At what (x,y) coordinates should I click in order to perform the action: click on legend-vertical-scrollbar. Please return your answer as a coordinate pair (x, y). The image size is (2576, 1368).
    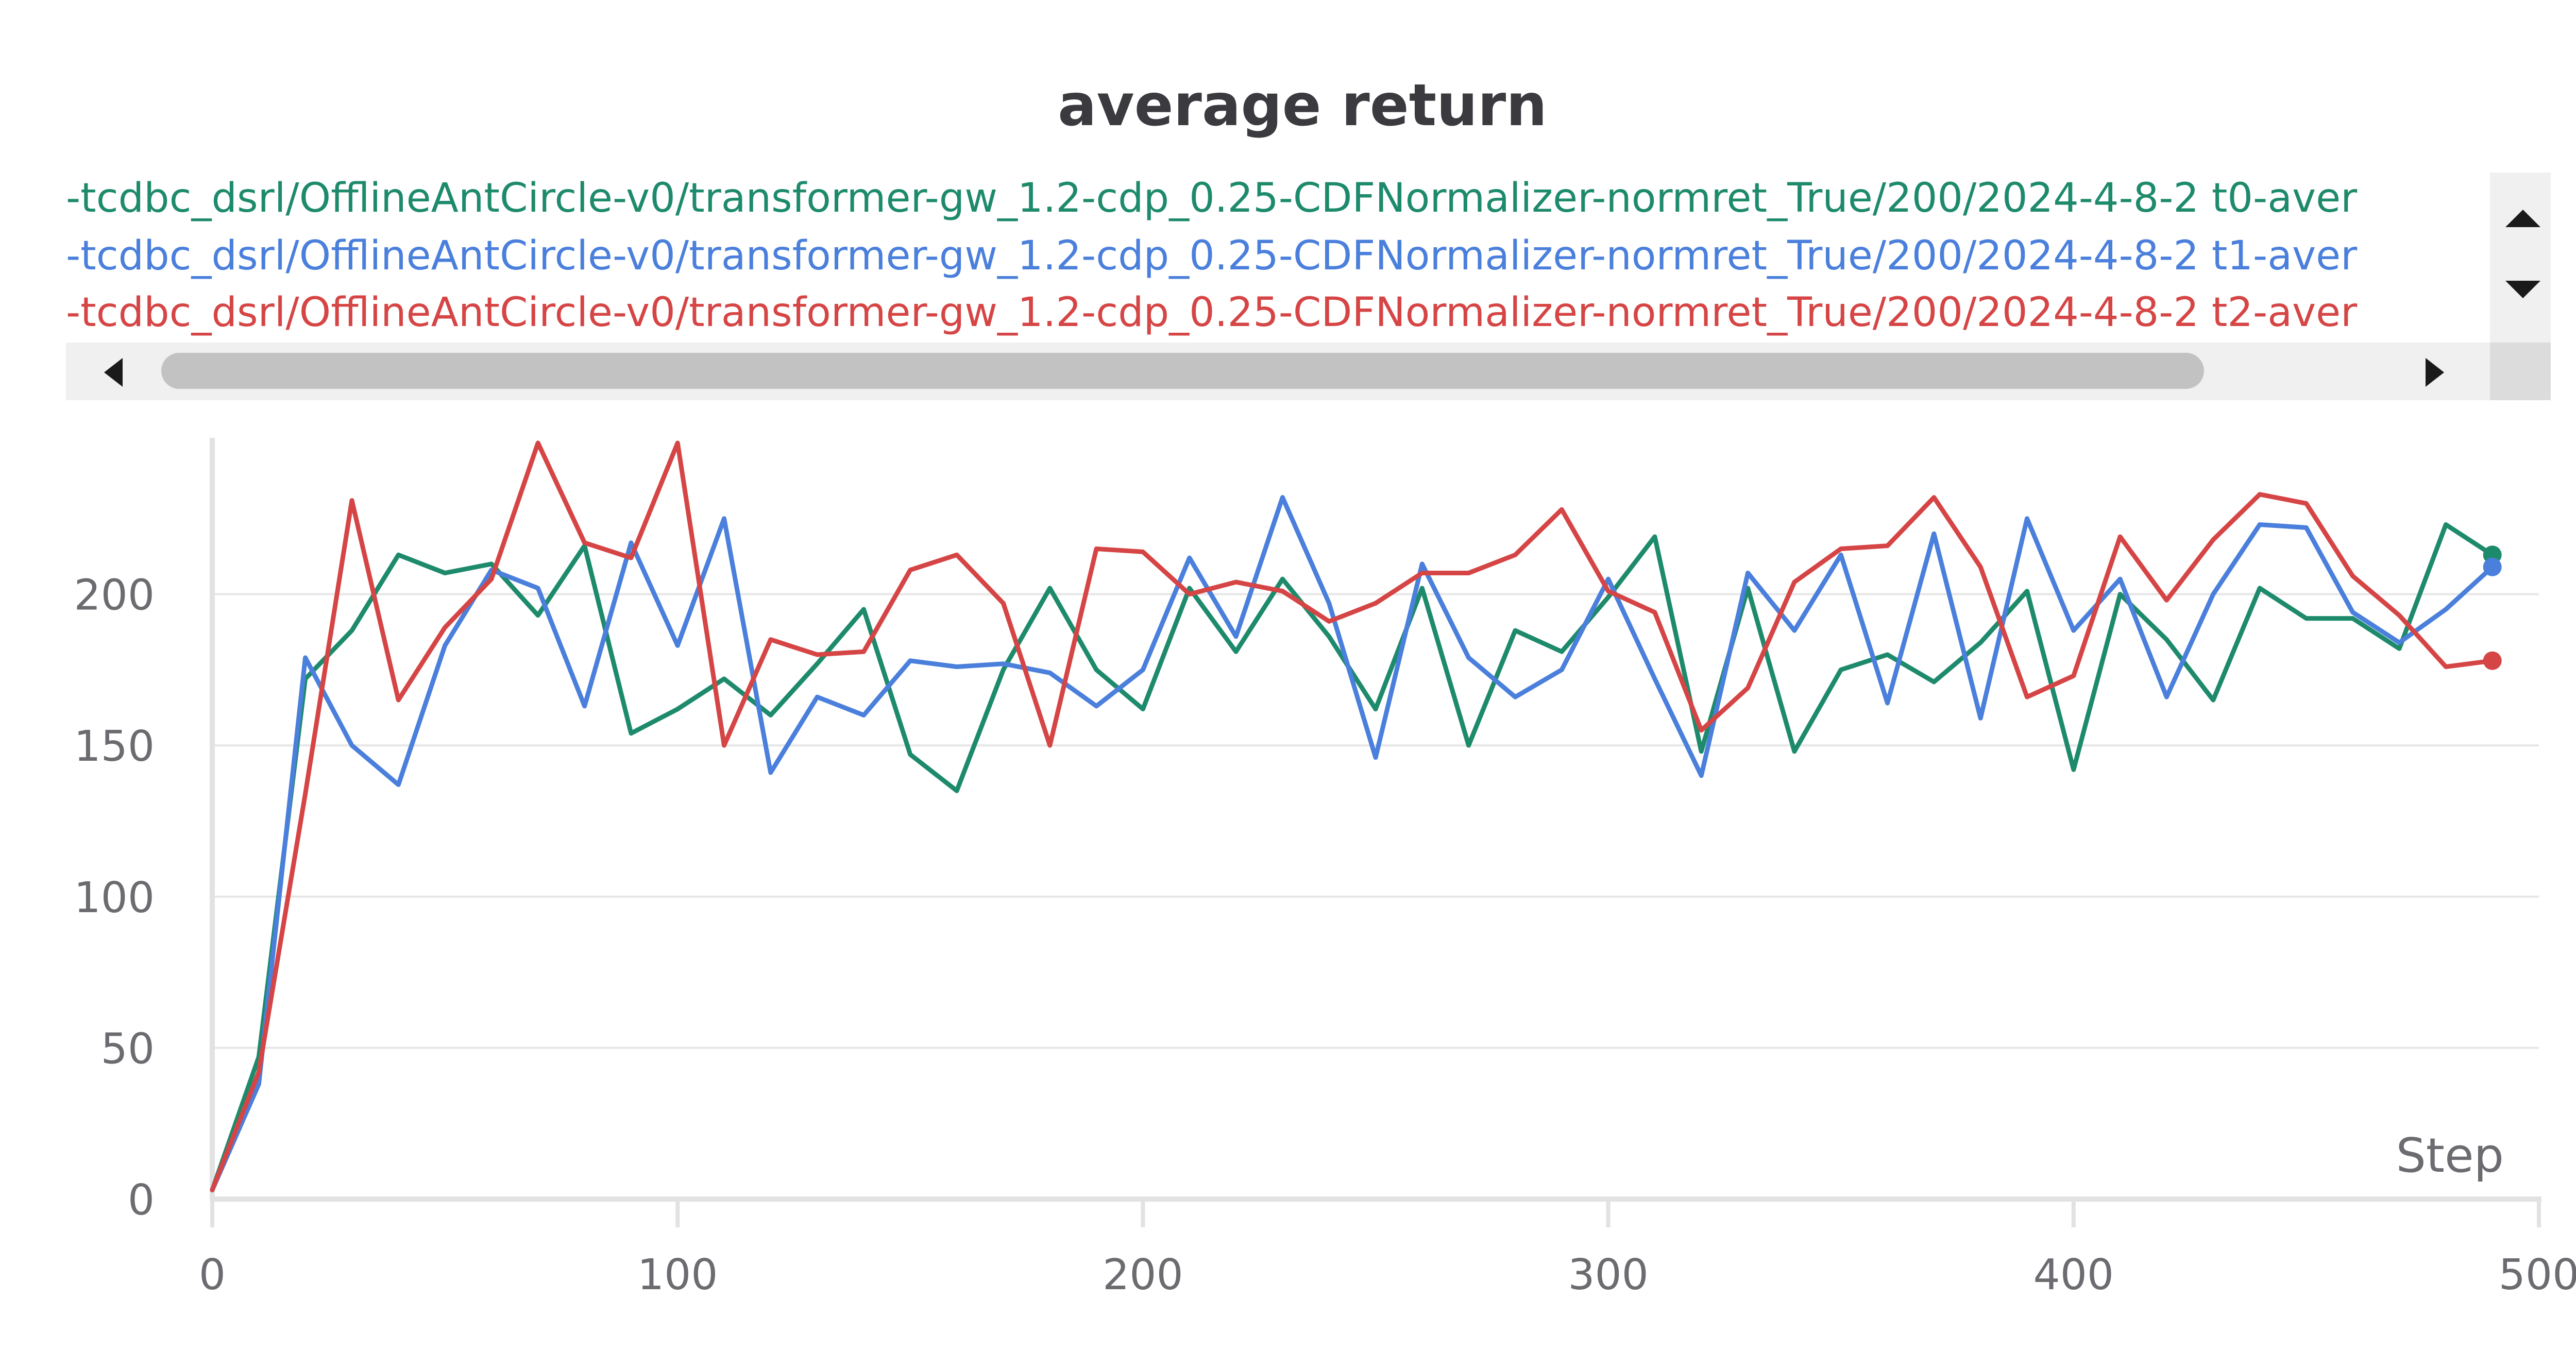
    Looking at the image, I should click on (2520, 286).